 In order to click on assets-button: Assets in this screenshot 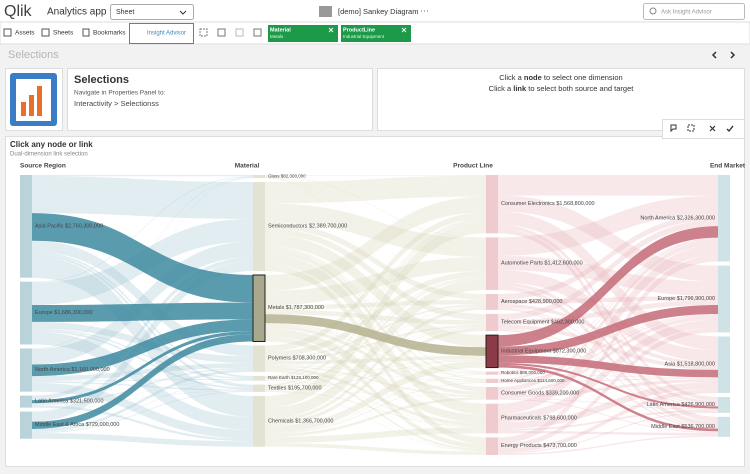, I will do `click(25, 33)`.